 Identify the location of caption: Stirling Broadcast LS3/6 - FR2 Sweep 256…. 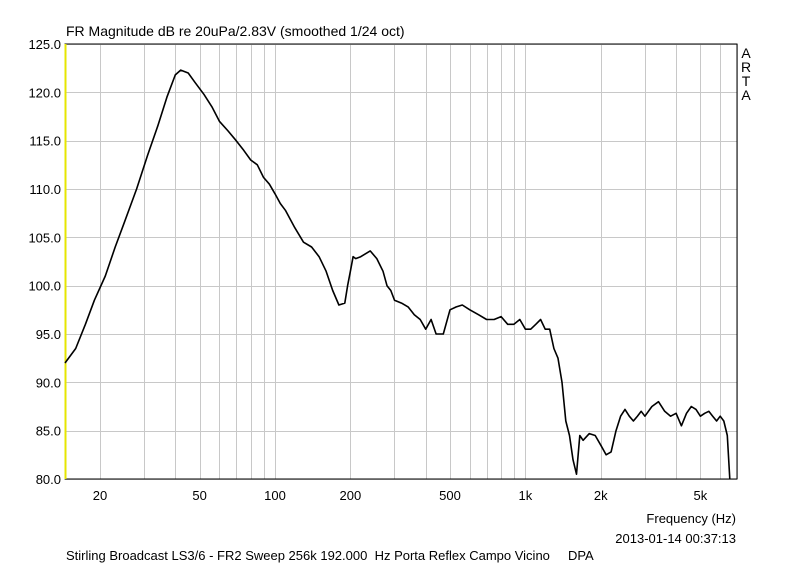
(330, 555).